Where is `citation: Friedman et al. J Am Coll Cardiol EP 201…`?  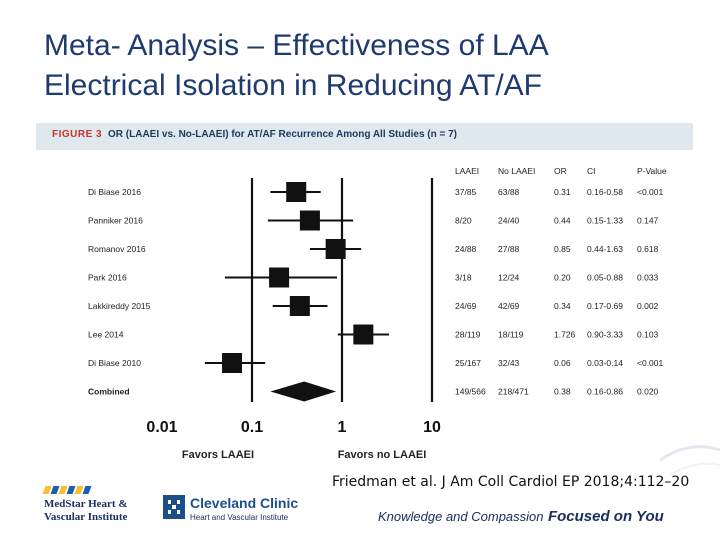
citation: Friedman et al. J Am Coll Cardiol EP 201… is located at coordinates (511, 482).